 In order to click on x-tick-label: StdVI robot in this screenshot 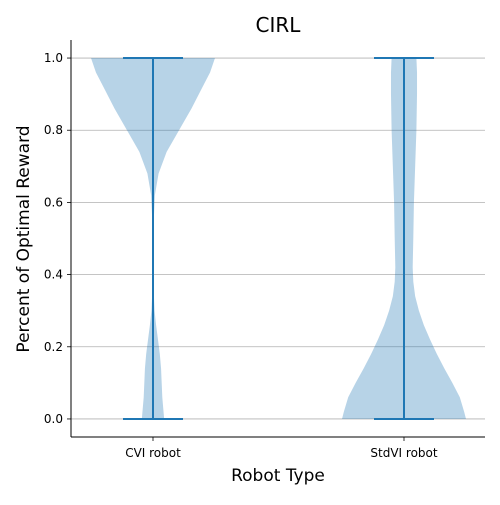, I will do `click(403, 453)`.